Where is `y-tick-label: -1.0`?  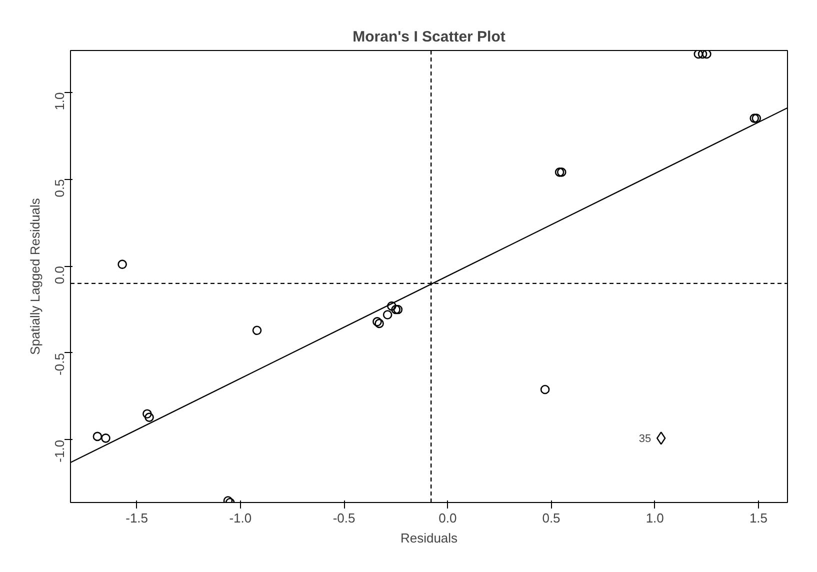
y-tick-label: -1.0 is located at coordinates (59, 451).